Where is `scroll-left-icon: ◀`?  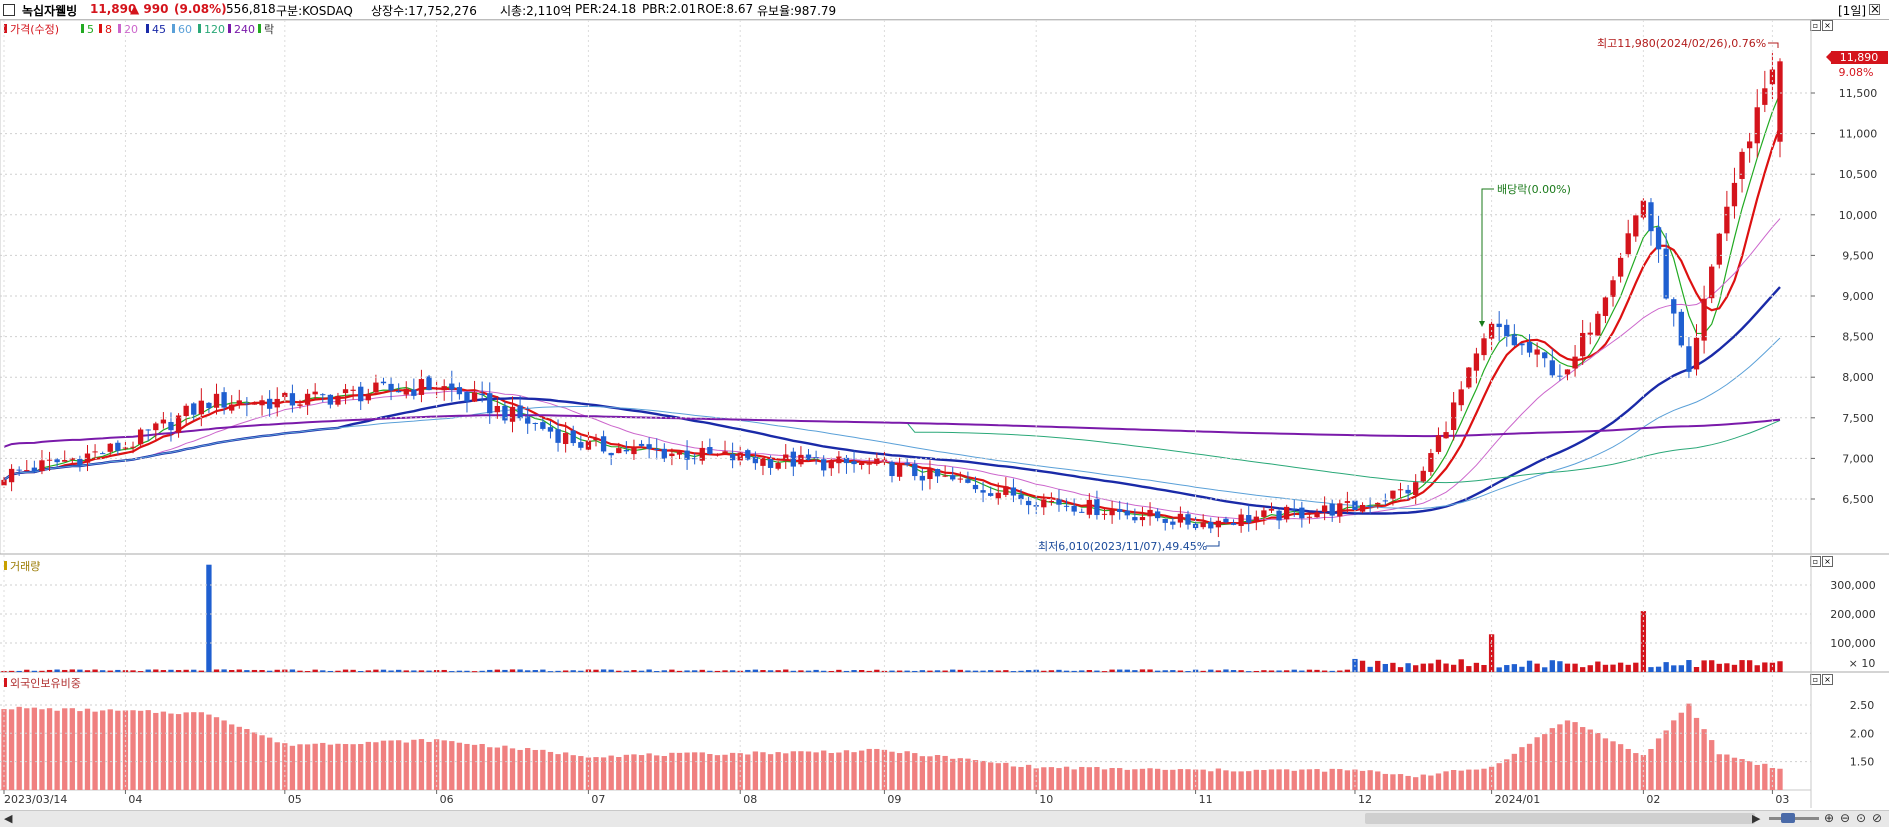
scroll-left-icon: ◀ is located at coordinates (8, 818).